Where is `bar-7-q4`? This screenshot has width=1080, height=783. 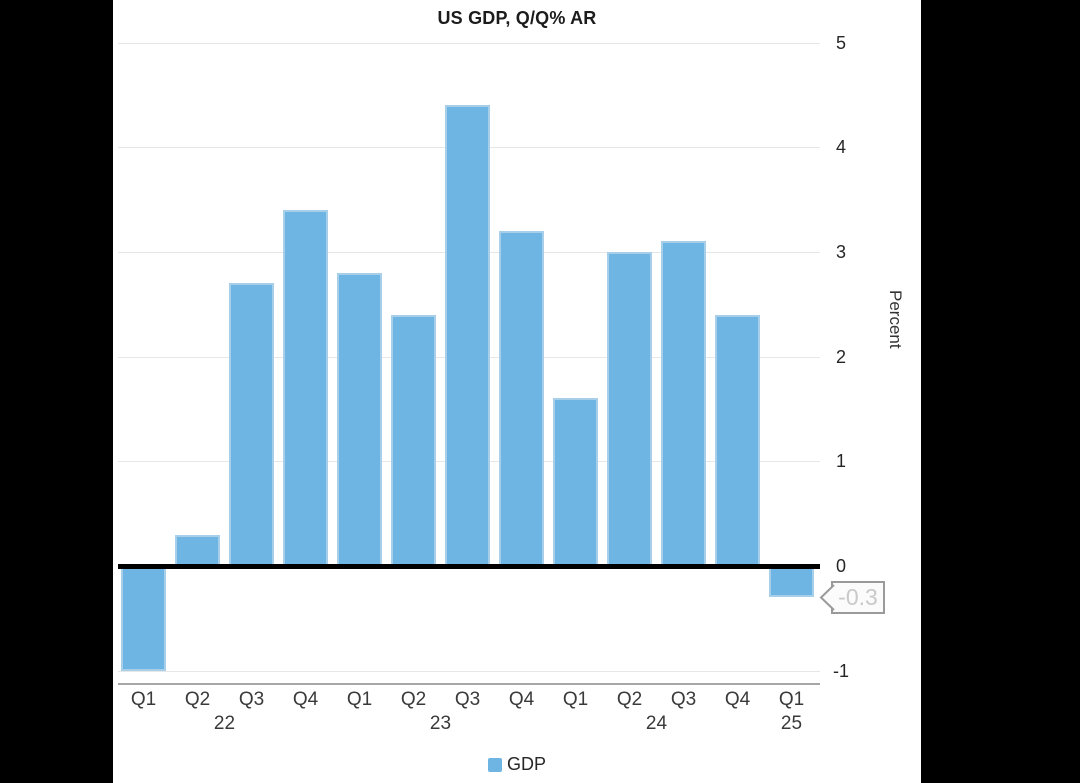
bar-7-q4 is located at coordinates (521, 398).